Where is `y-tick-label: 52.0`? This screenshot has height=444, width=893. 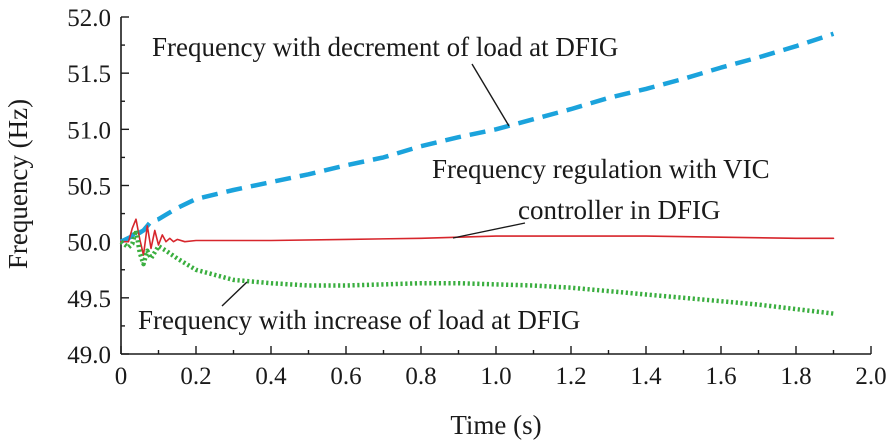
y-tick-label: 52.0 is located at coordinates (89, 18).